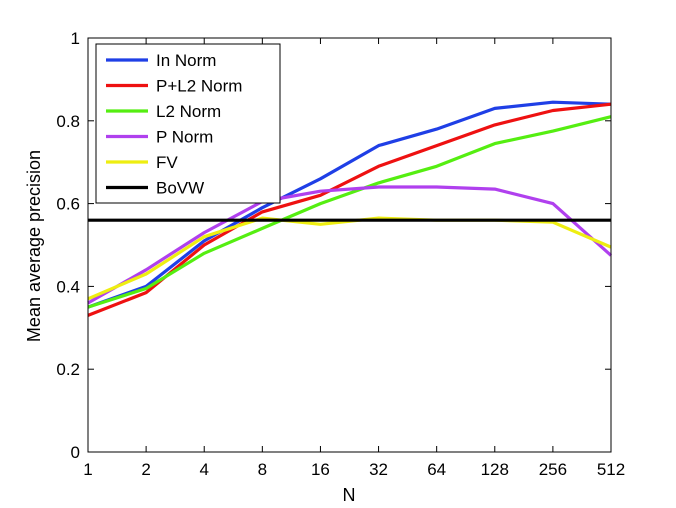  I want to click on y-tick-label: 0.4, so click(68, 286).